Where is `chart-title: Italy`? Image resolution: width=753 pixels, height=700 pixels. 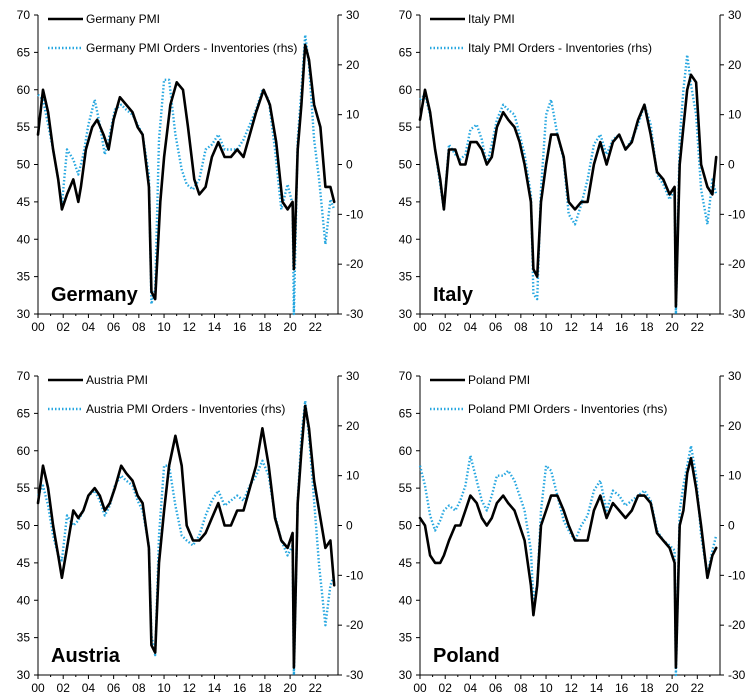
chart-title: Italy is located at coordinates (453, 295).